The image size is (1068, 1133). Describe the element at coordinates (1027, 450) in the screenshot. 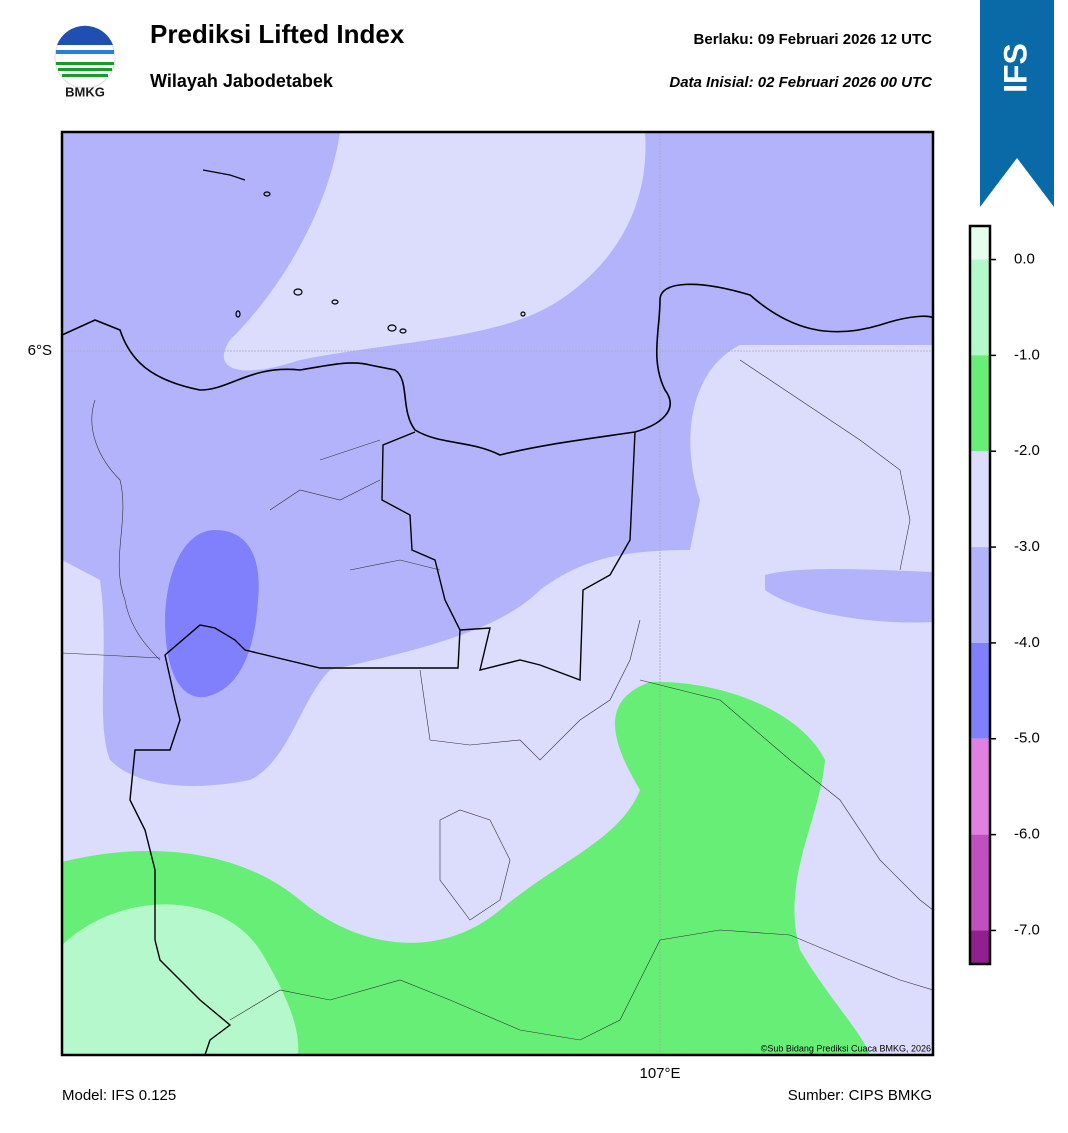

I see `colorbar-tick-label: -2.0` at that location.